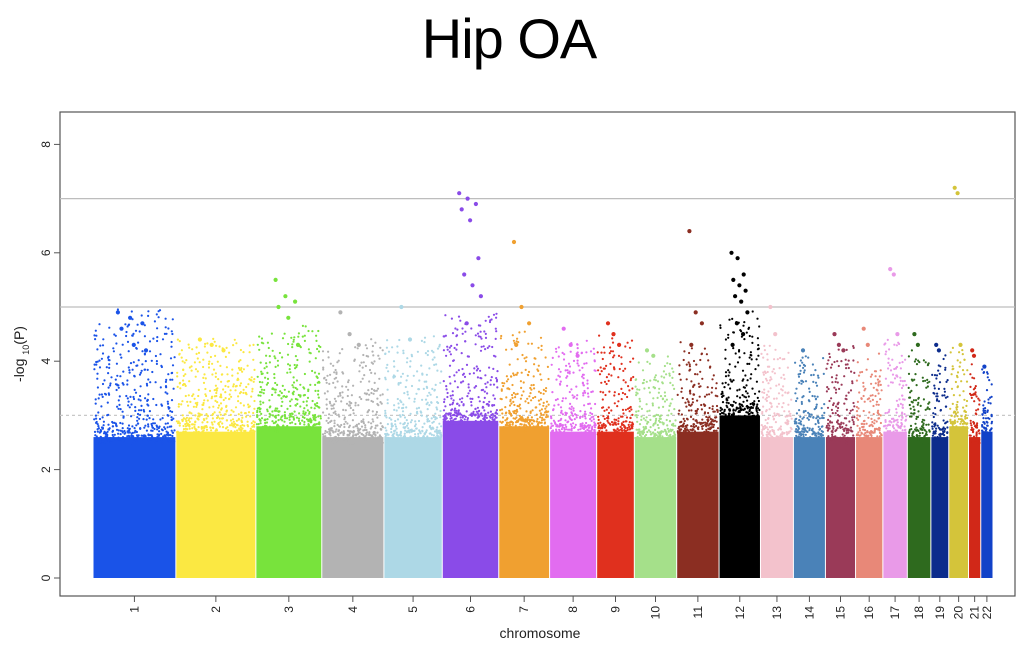 The width and height of the screenshot is (1018, 645). I want to click on chromosome-20-points, so click(959, 381).